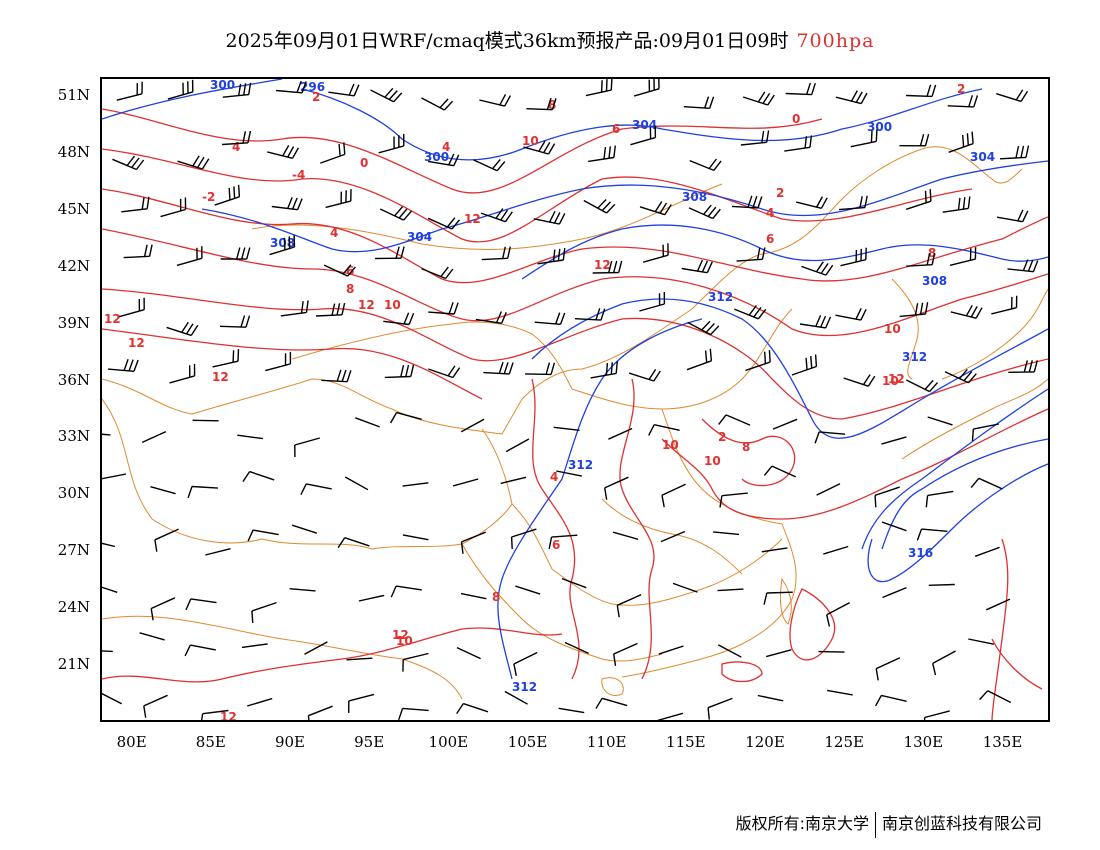 Image resolution: width=1100 pixels, height=850 pixels. What do you see at coordinates (73, 379) in the screenshot?
I see `lat-label: 36N` at bounding box center [73, 379].